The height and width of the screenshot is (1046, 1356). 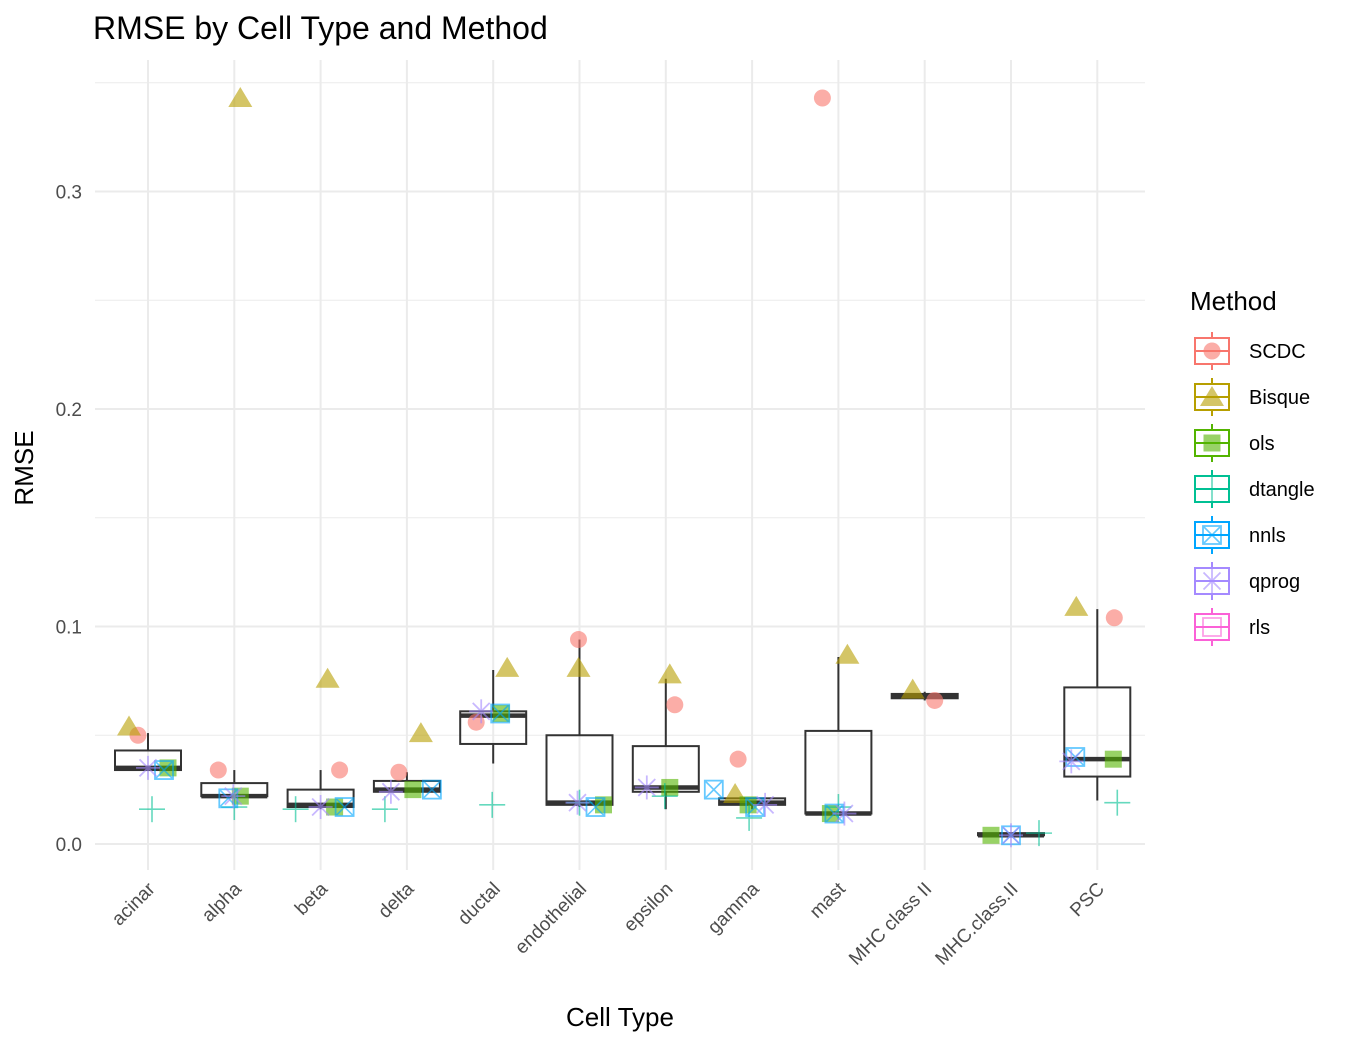 I want to click on x-tick-label: beta, so click(x=311, y=898).